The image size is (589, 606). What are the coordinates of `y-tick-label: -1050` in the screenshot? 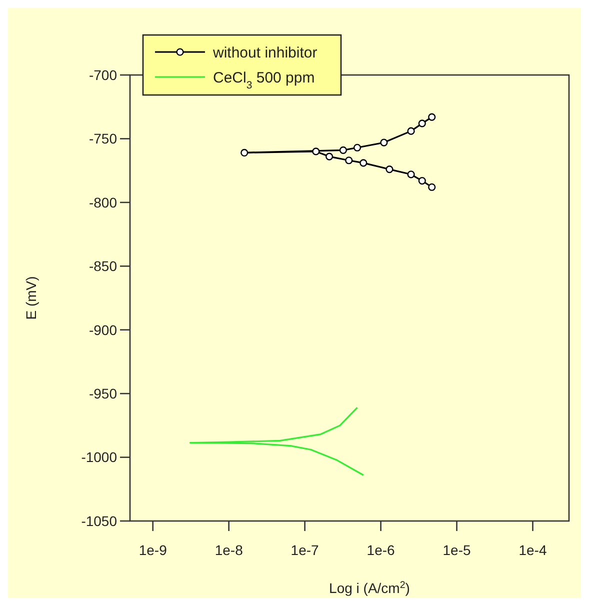 It's located at (99, 520).